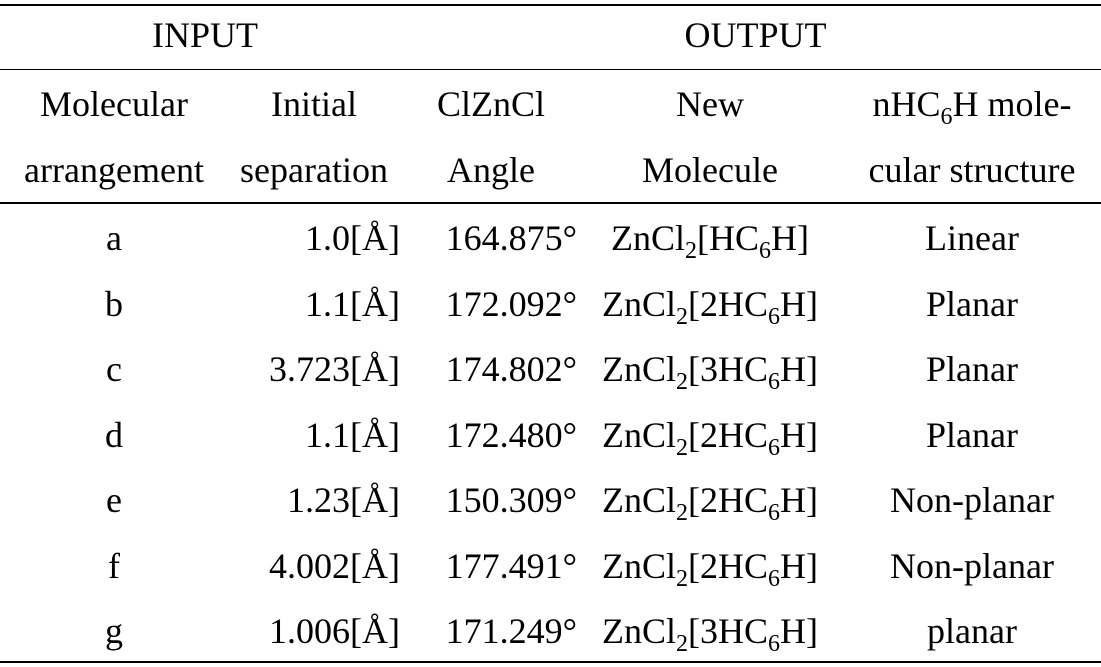 The height and width of the screenshot is (667, 1101). What do you see at coordinates (550, 662) in the screenshot?
I see `table-bottom-rule` at bounding box center [550, 662].